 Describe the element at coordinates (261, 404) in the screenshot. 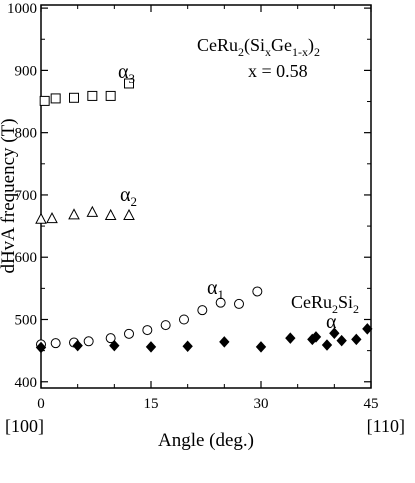

I see `x-tick-label: 30` at that location.